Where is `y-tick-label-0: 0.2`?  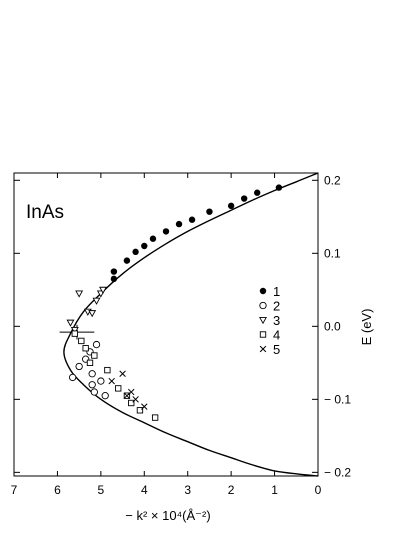
y-tick-label-0: 0.2 is located at coordinates (332, 180).